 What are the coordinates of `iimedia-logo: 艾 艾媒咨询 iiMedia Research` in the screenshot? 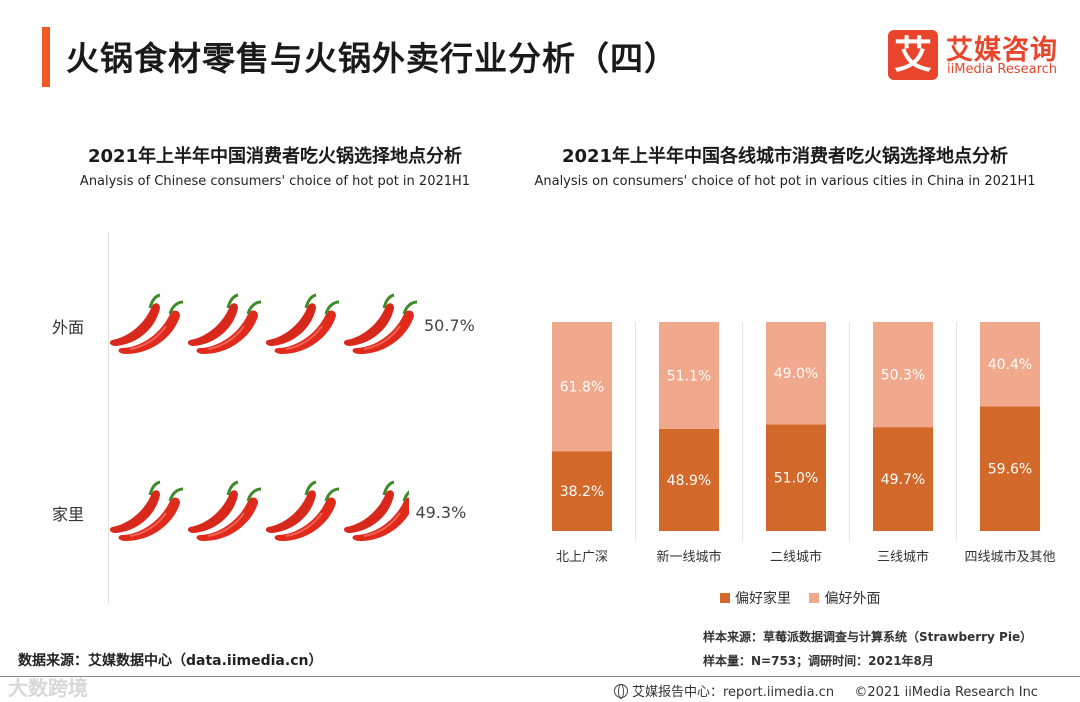 It's located at (978, 56).